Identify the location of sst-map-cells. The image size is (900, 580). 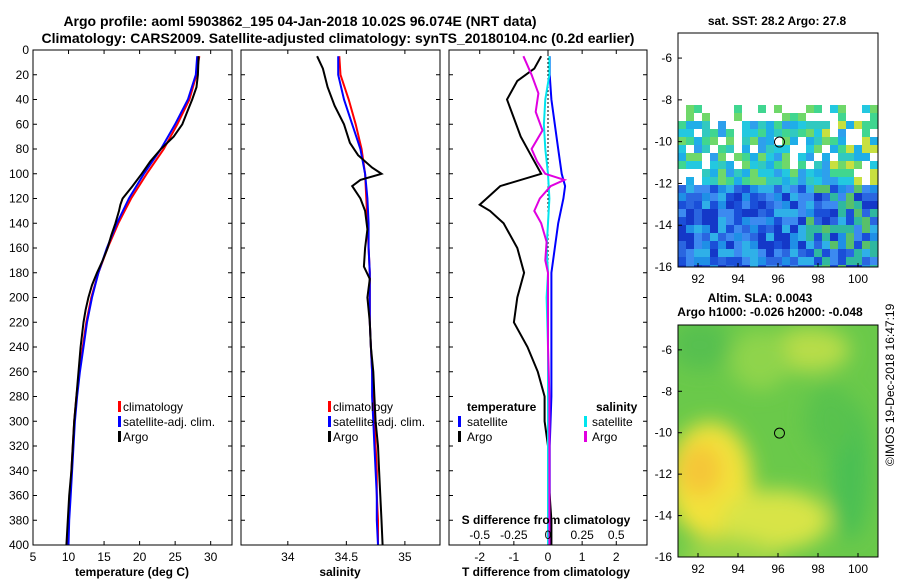
(778, 186).